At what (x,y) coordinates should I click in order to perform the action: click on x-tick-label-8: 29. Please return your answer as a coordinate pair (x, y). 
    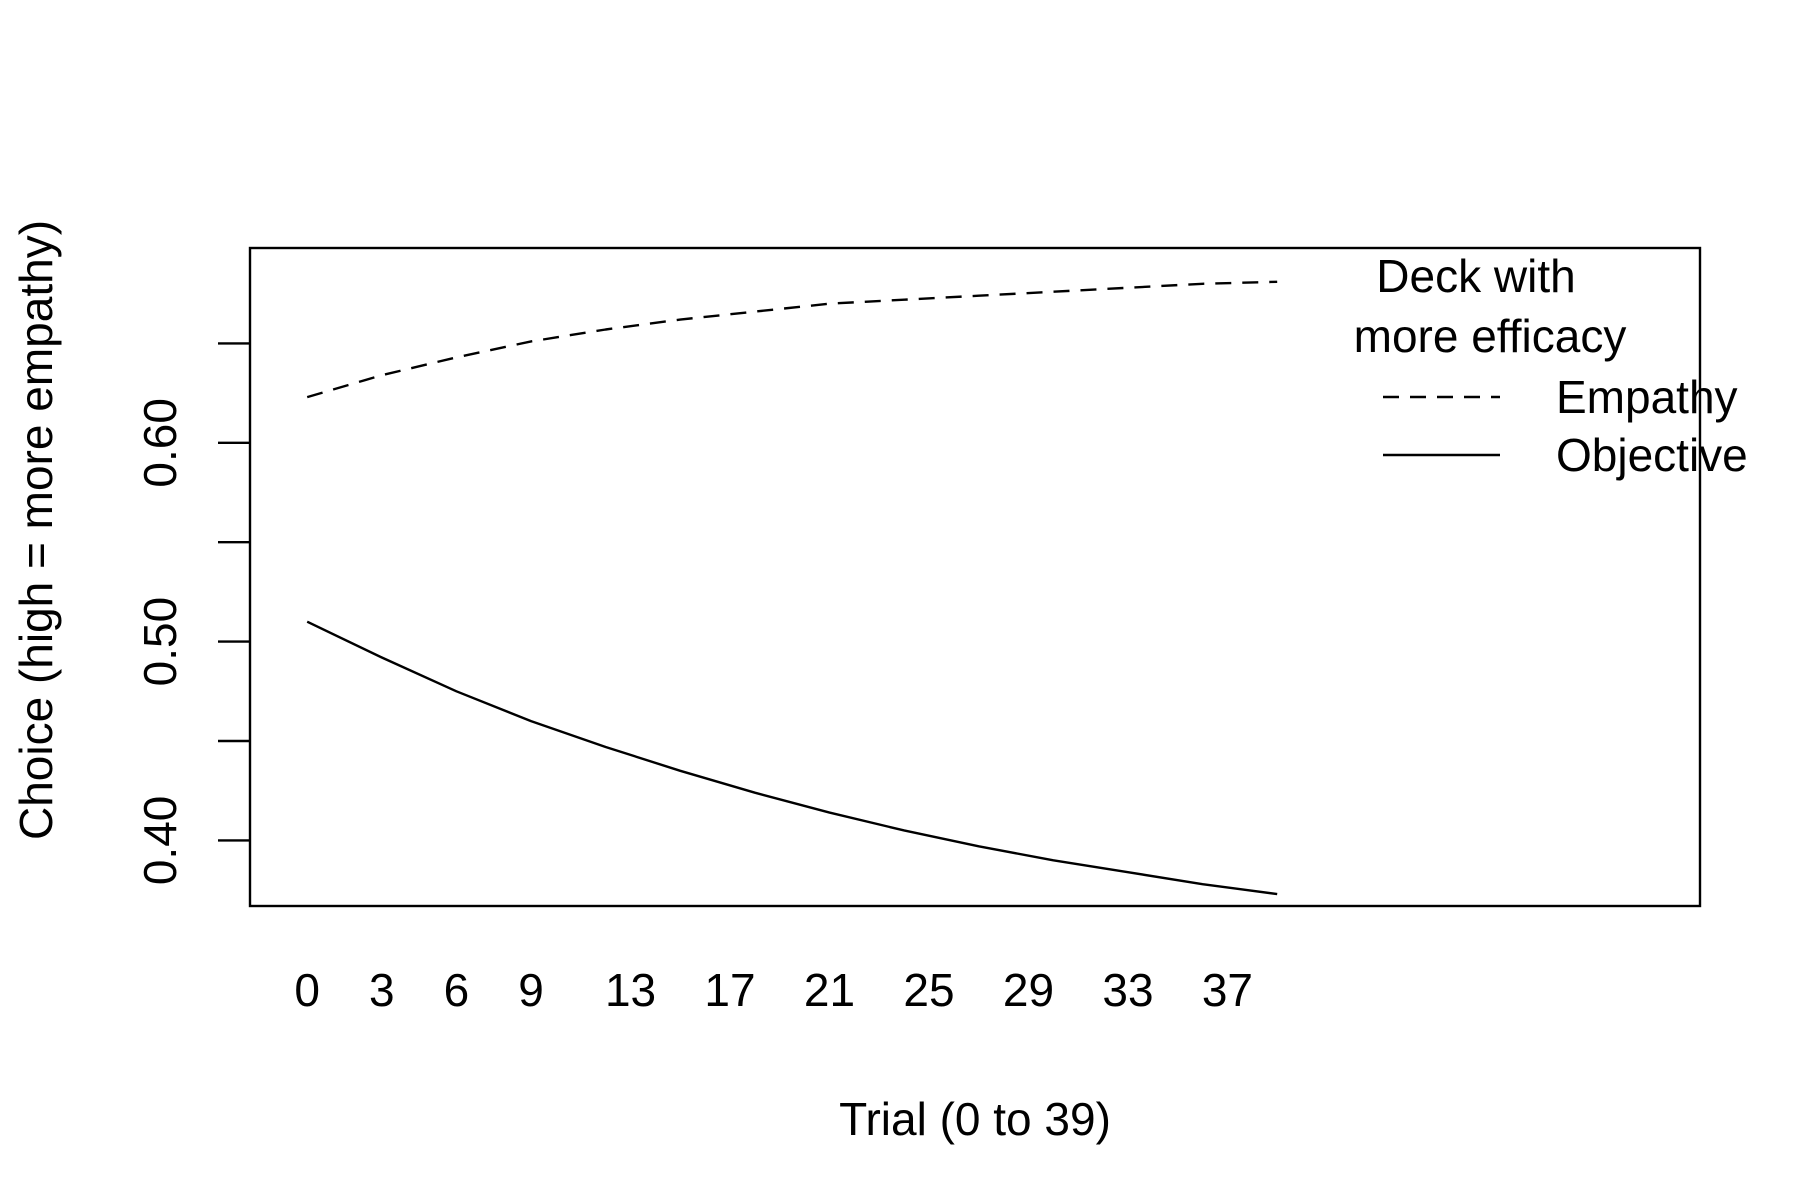
    Looking at the image, I should click on (1028, 990).